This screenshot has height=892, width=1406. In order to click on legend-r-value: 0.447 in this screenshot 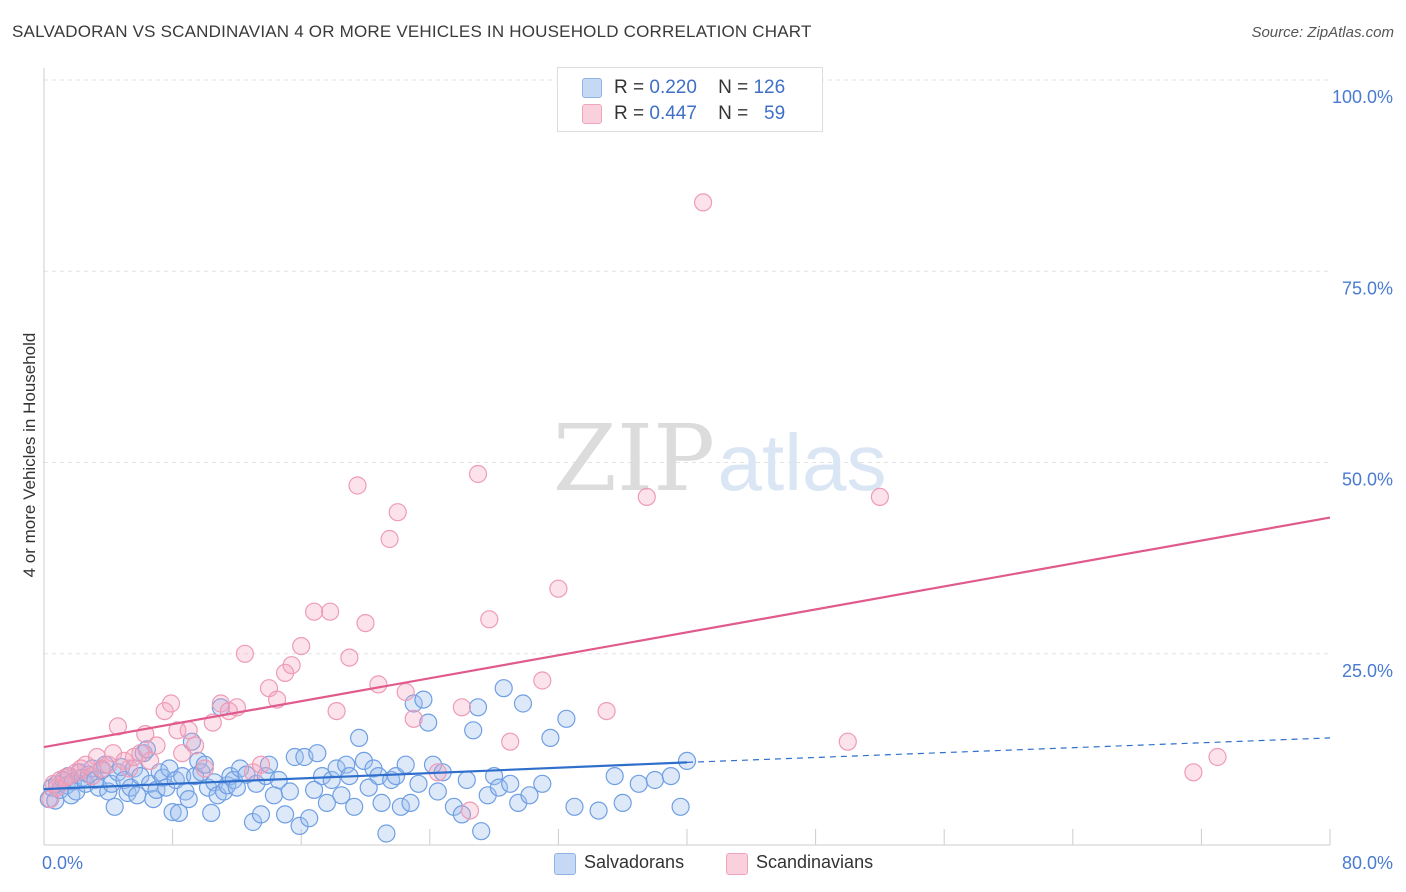, I will do `click(673, 113)`.